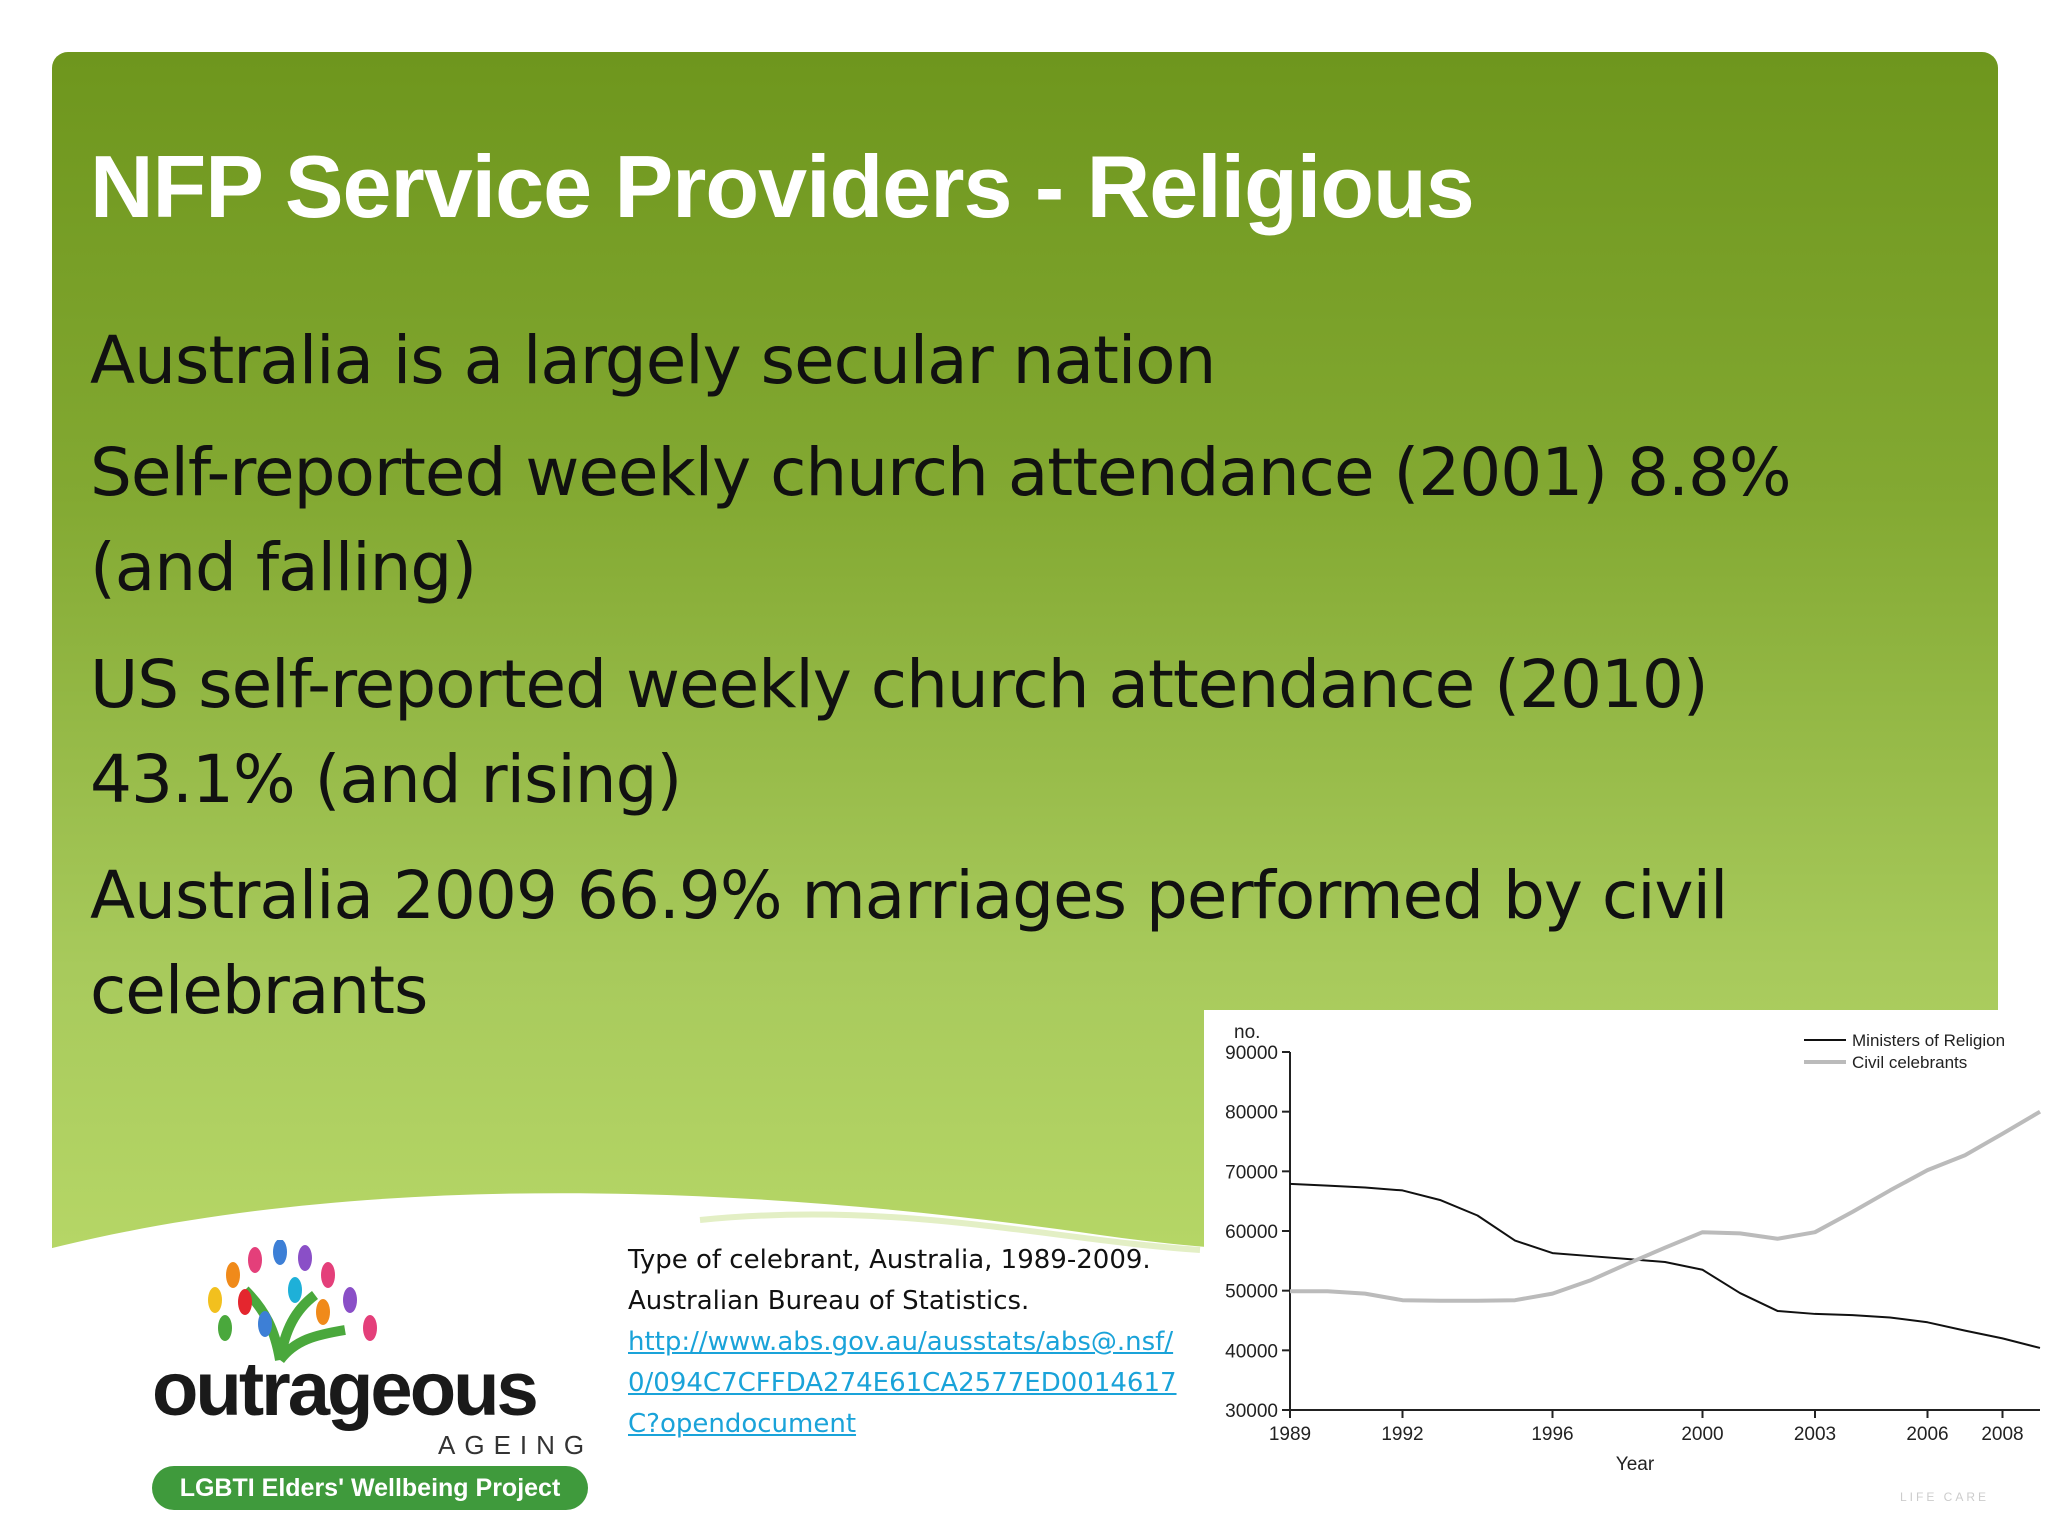 This screenshot has height=1536, width=2048. What do you see at coordinates (370, 1488) in the screenshot?
I see `logo-banner: LGBTI Elders' Wellbeing Project` at bounding box center [370, 1488].